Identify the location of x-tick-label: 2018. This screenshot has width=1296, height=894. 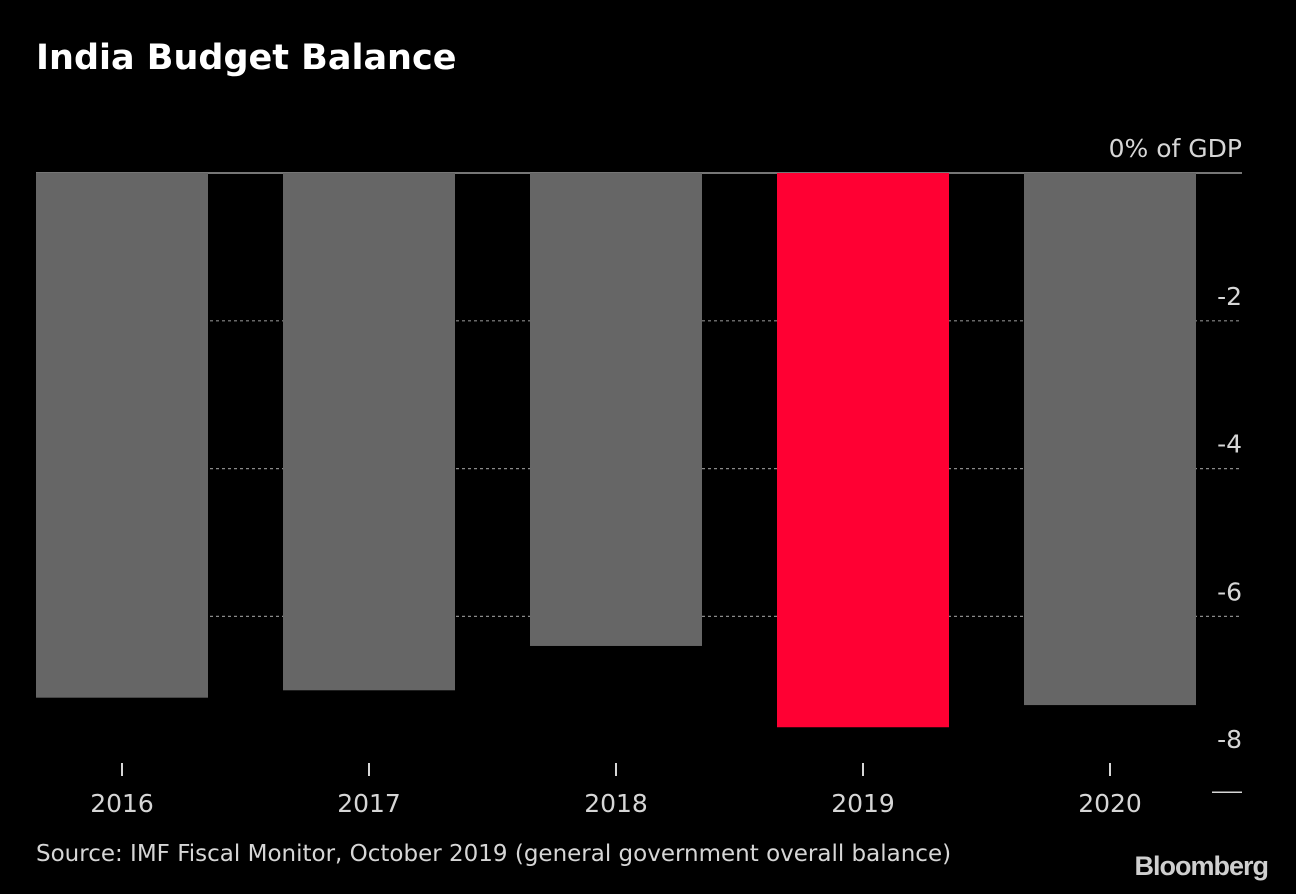
(616, 803).